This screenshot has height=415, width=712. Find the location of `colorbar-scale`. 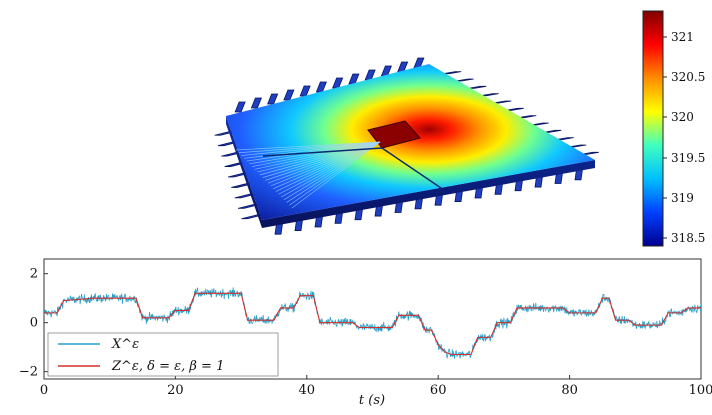

colorbar-scale is located at coordinates (653, 128).